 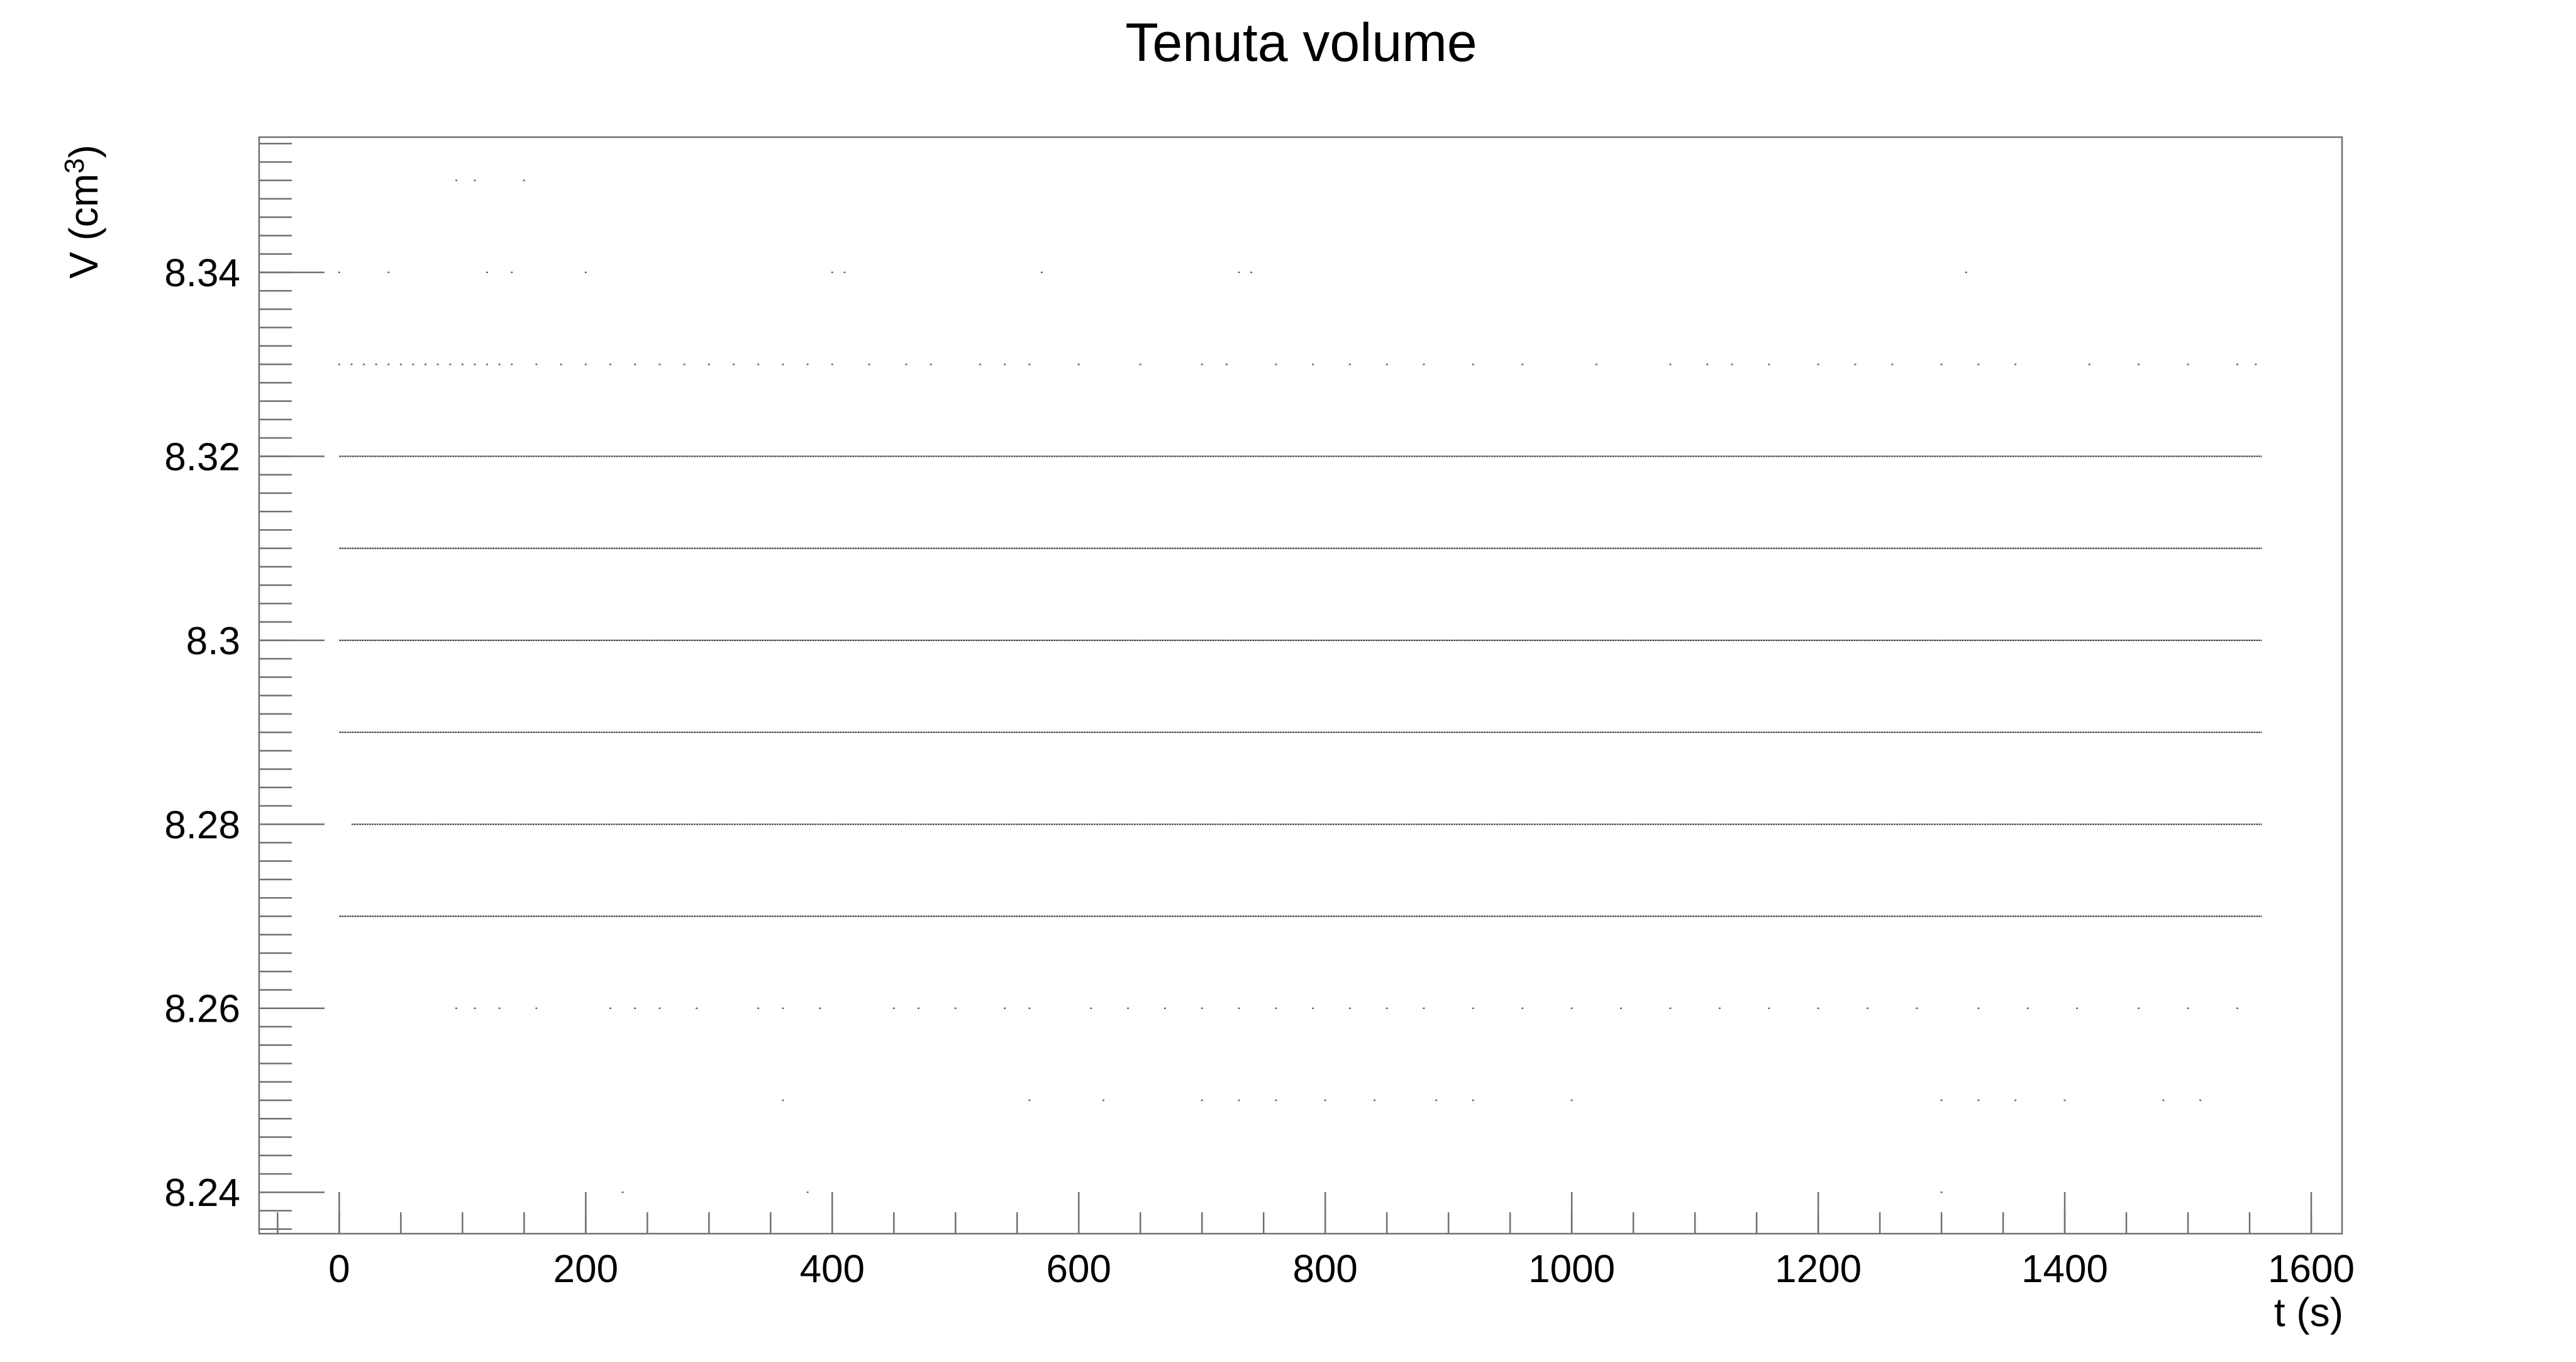 I want to click on y-tick-label: 8.3, so click(x=213, y=641).